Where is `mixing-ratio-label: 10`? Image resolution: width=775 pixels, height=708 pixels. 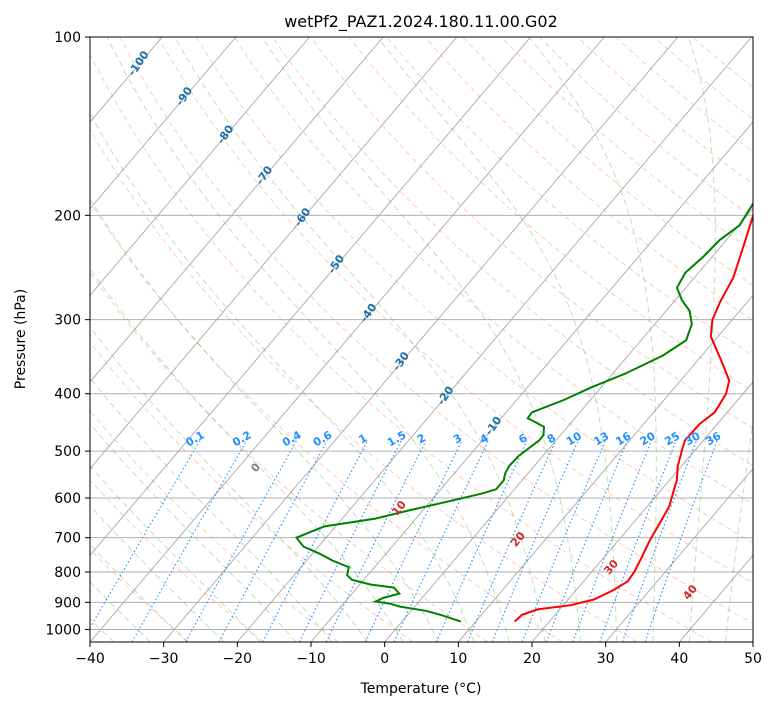
mixing-ratio-label: 10 is located at coordinates (574, 438).